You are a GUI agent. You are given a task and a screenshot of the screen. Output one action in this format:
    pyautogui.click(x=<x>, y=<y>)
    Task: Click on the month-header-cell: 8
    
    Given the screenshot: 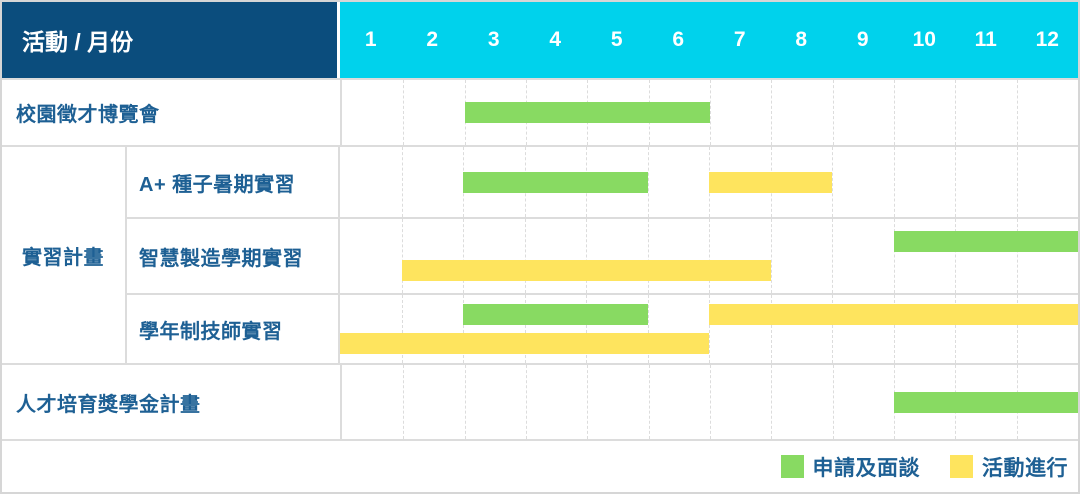 What is the action you would take?
    pyautogui.click(x=801, y=39)
    